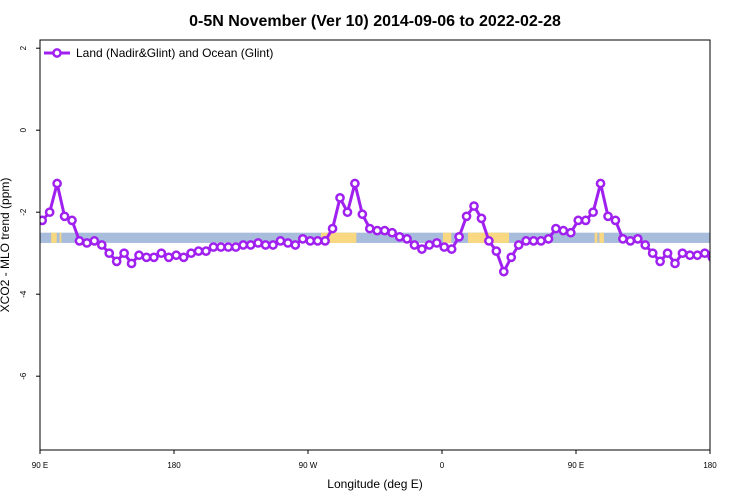 The width and height of the screenshot is (750, 500). I want to click on y-tick-label-2: -2, so click(23, 212).